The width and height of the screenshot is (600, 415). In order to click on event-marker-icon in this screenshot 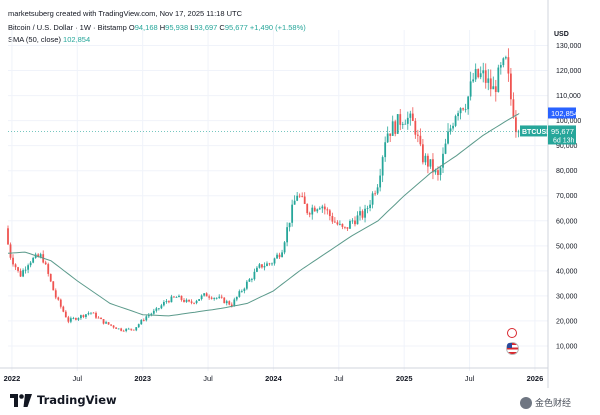, I will do `click(512, 333)`.